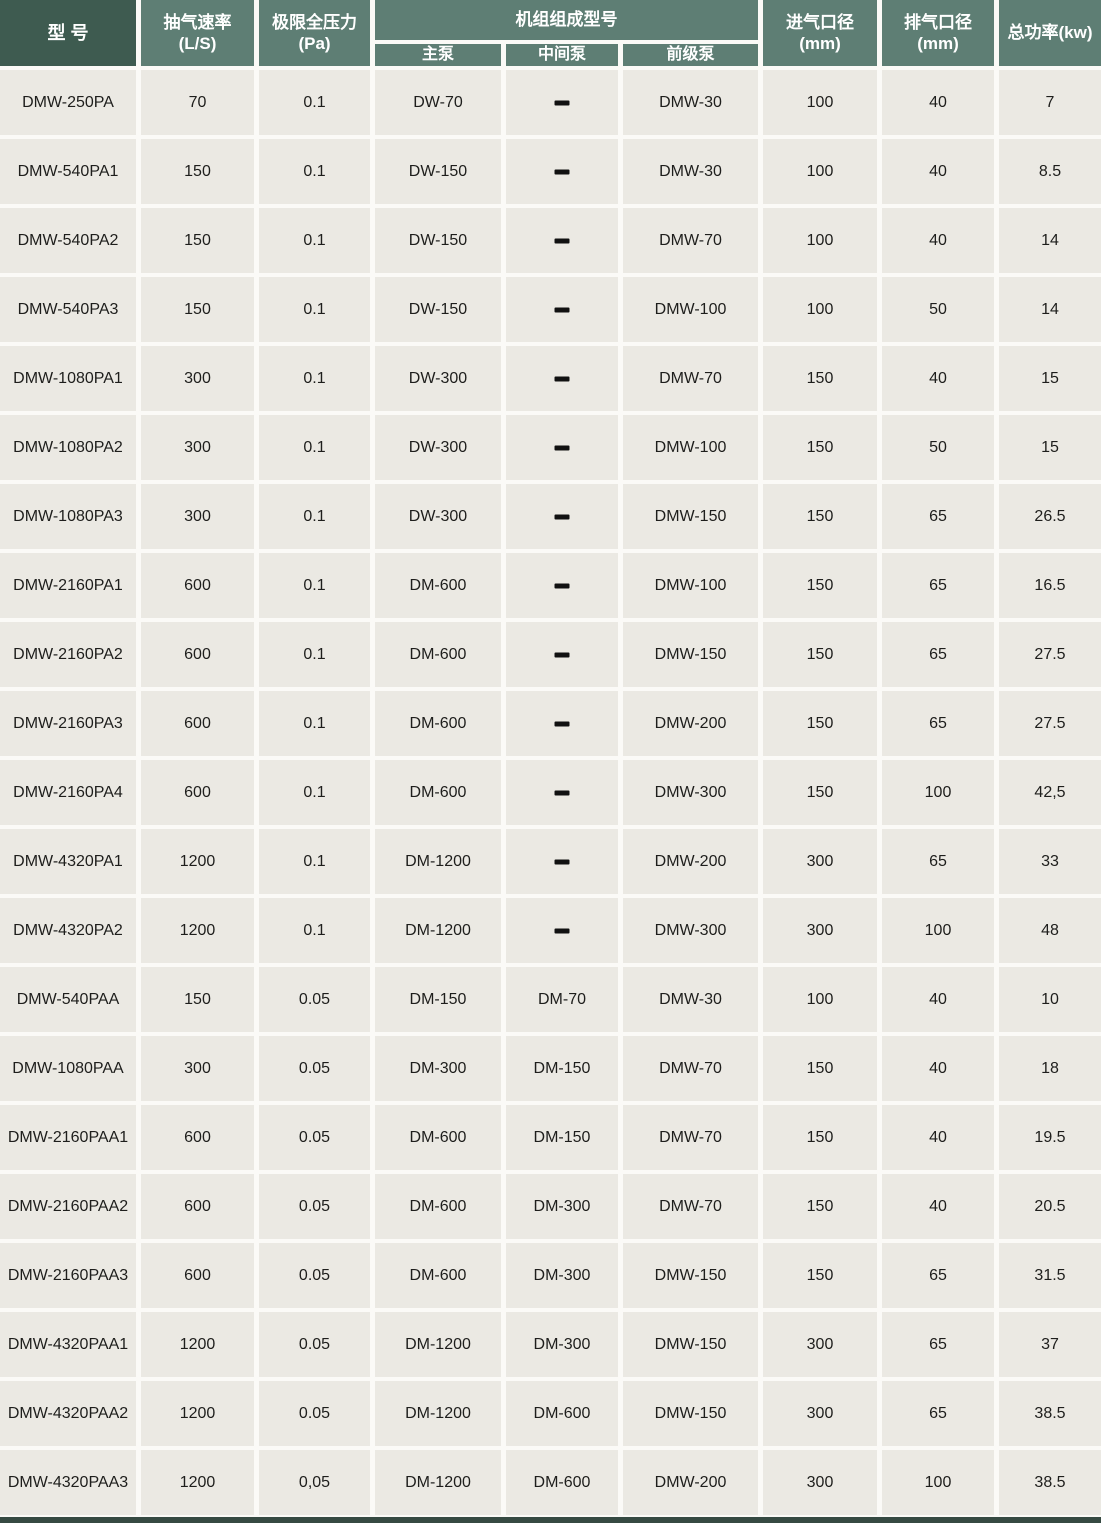 The width and height of the screenshot is (1101, 1523). What do you see at coordinates (550, 55) in the screenshot?
I see `header-row-sub: 主泵 中间泵 前级泵` at bounding box center [550, 55].